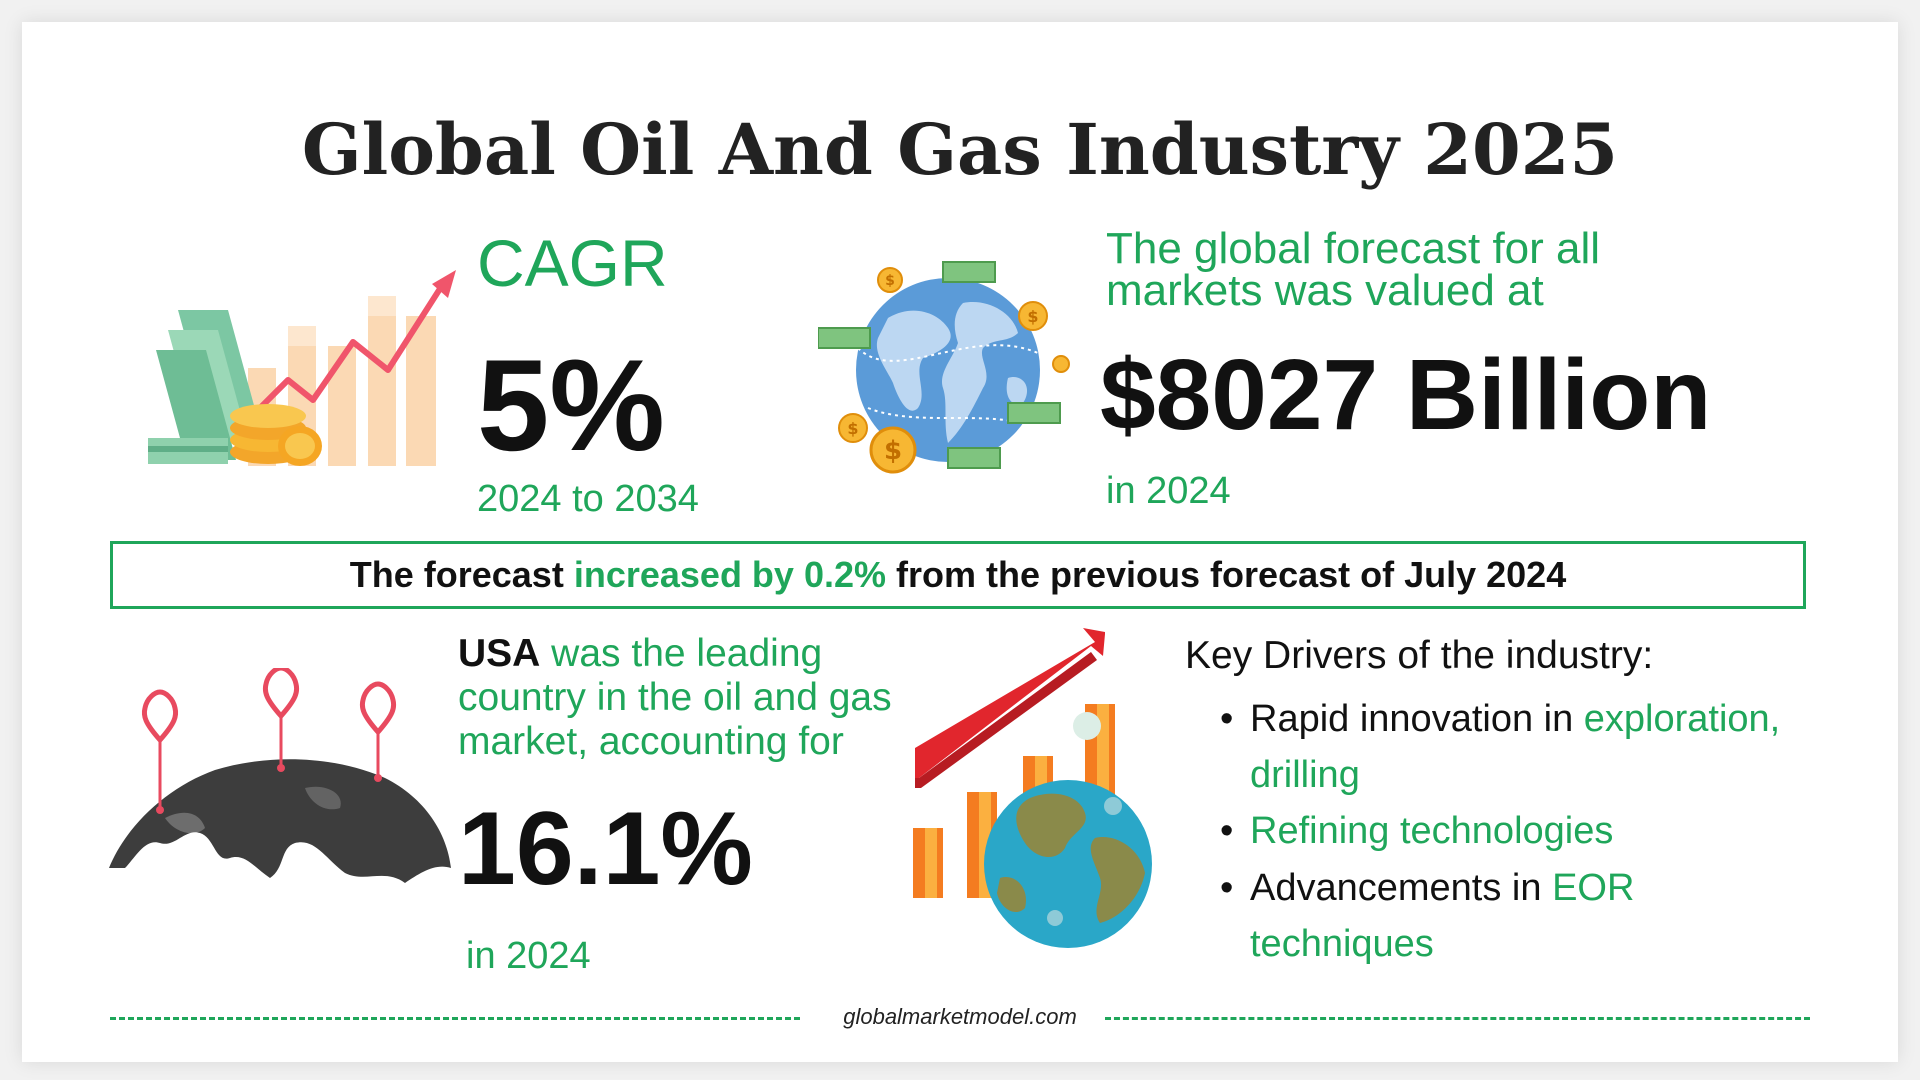 The width and height of the screenshot is (1920, 1080). I want to click on forecast-year: in 2024, so click(1168, 491).